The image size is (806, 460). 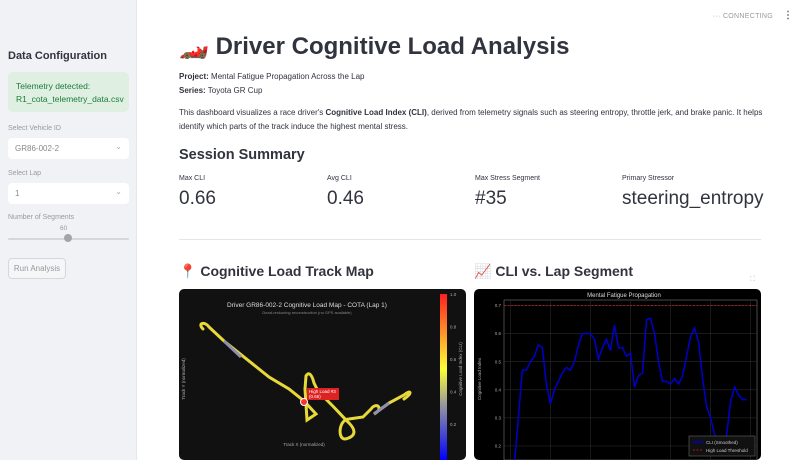 I want to click on metric-primary-stressor: Primary Stressor steering_entropy, so click(x=693, y=192).